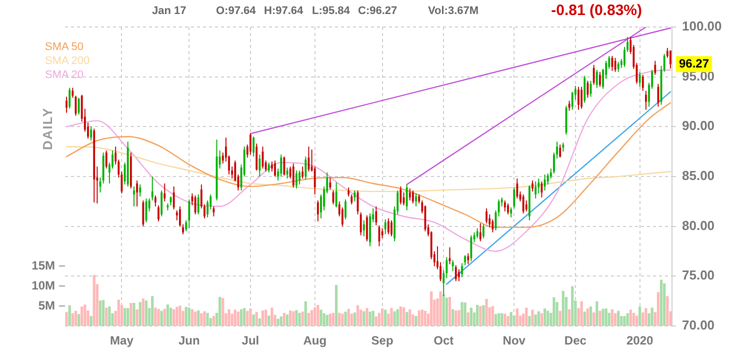 The image size is (745, 353). I want to click on x-tick-label: Oct, so click(444, 341).